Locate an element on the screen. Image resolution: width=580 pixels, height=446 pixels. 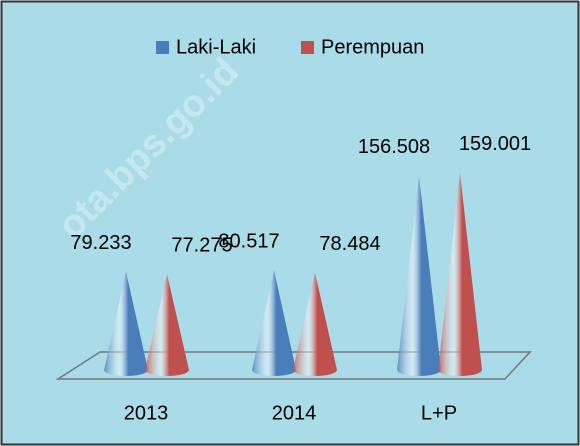
legend-label: Laki-Laki is located at coordinates (216, 47).